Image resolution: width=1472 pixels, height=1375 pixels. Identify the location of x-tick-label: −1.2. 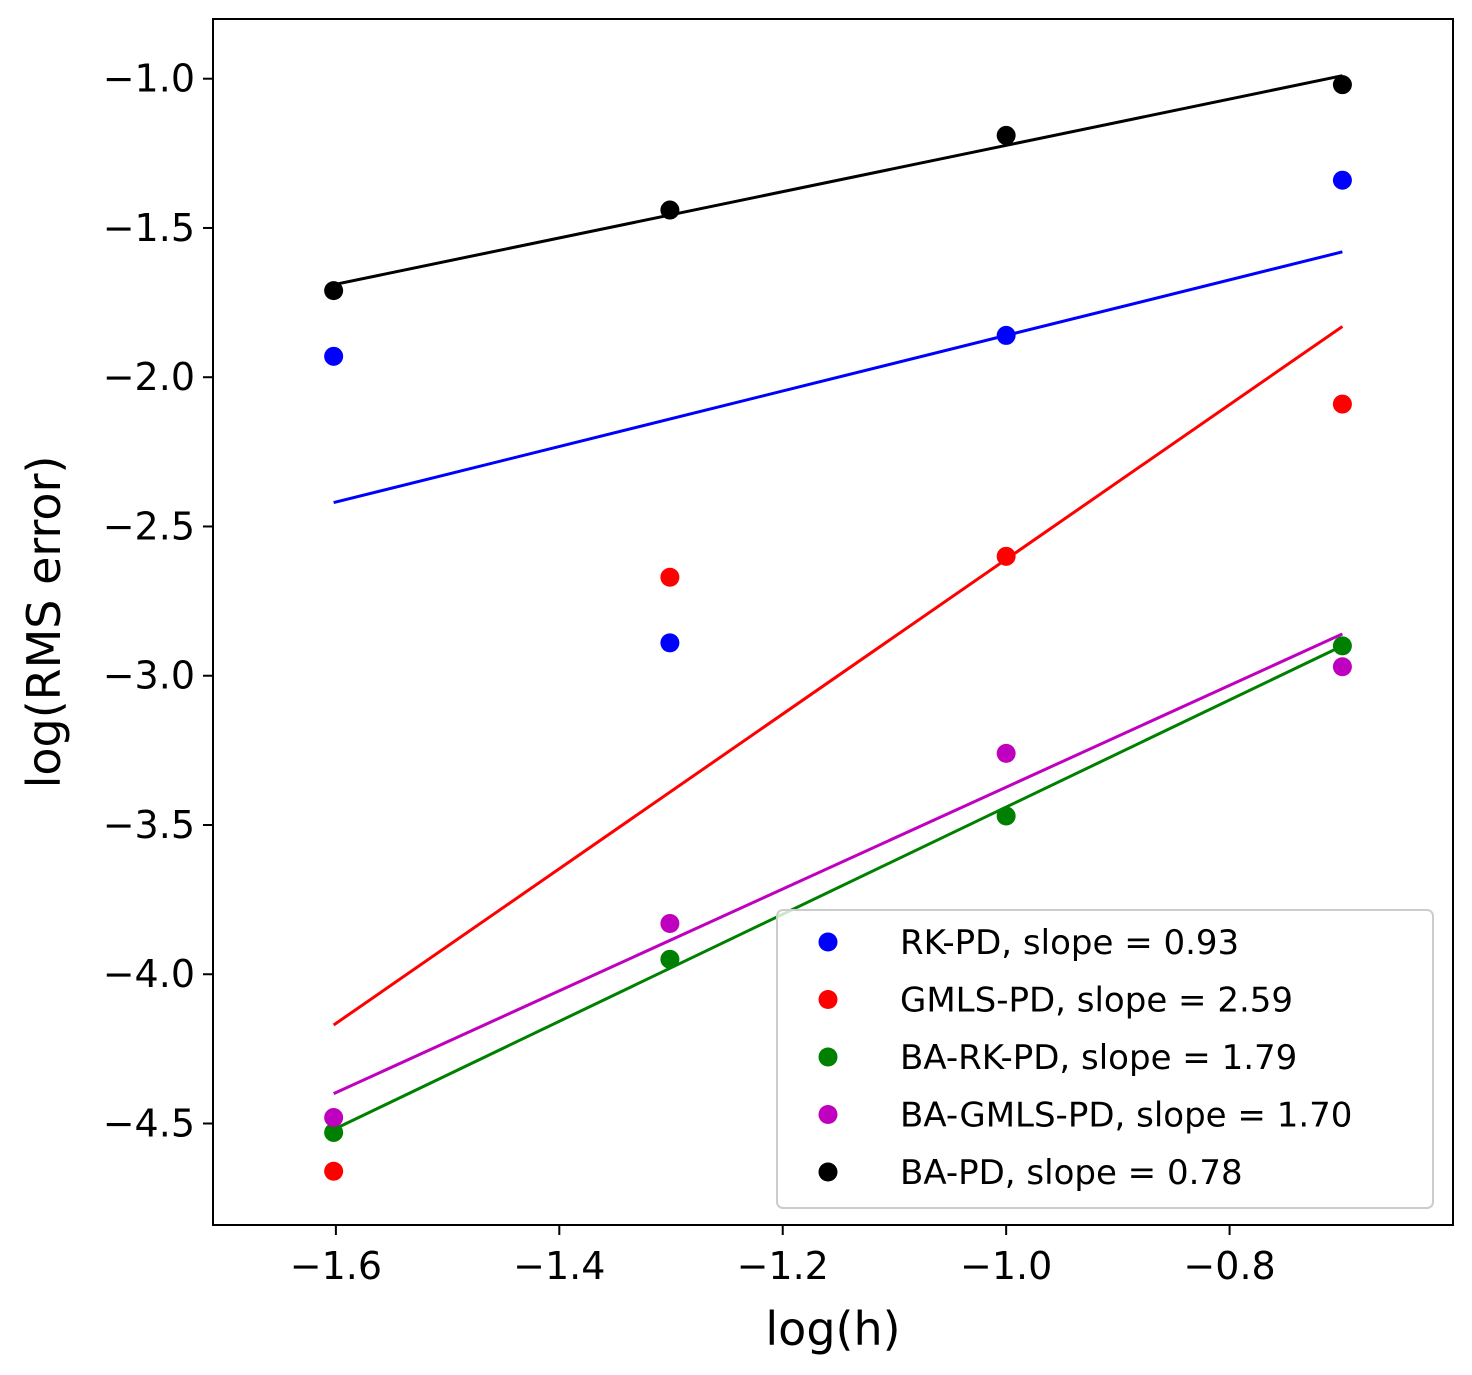
(783, 1266).